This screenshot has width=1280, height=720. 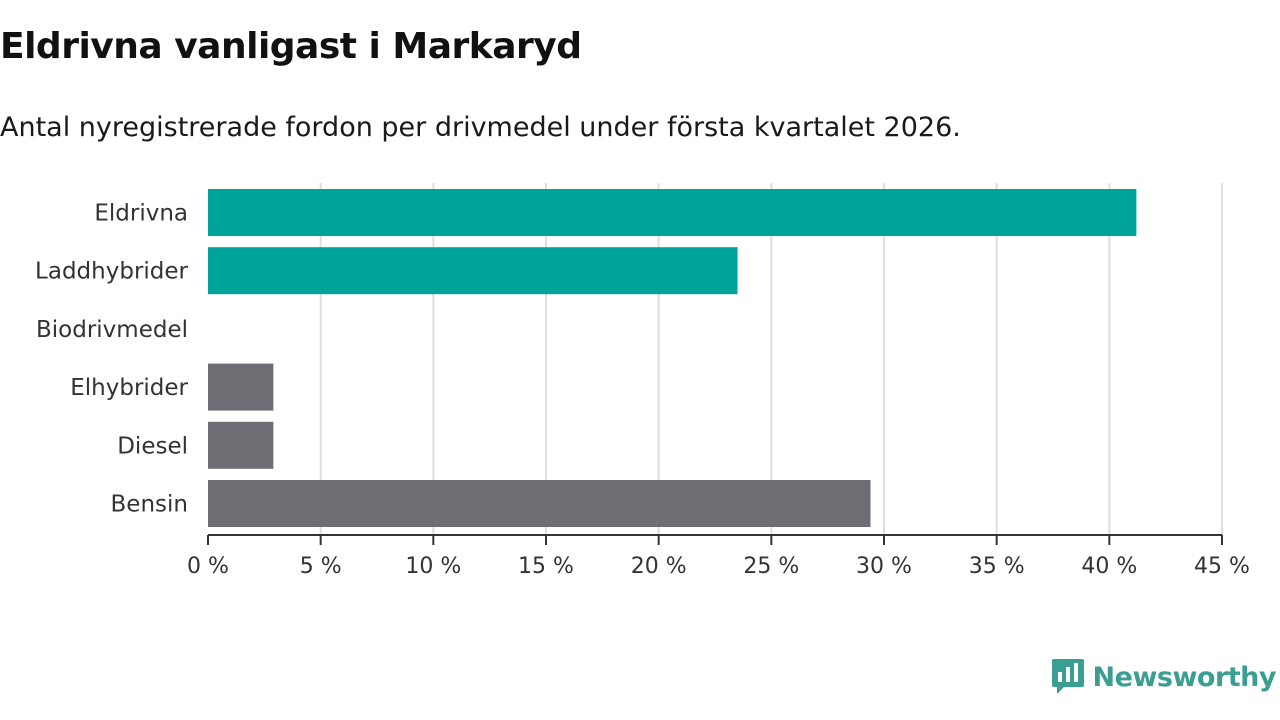 I want to click on category-label-elhybrider: Elhybrider, so click(x=129, y=388).